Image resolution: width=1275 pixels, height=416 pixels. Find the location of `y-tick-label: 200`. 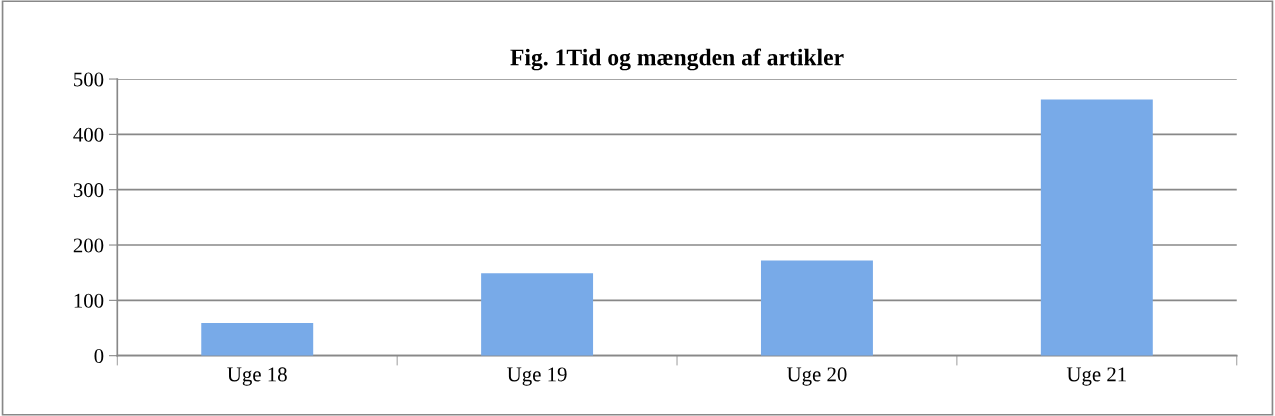

y-tick-label: 200 is located at coordinates (88, 245).